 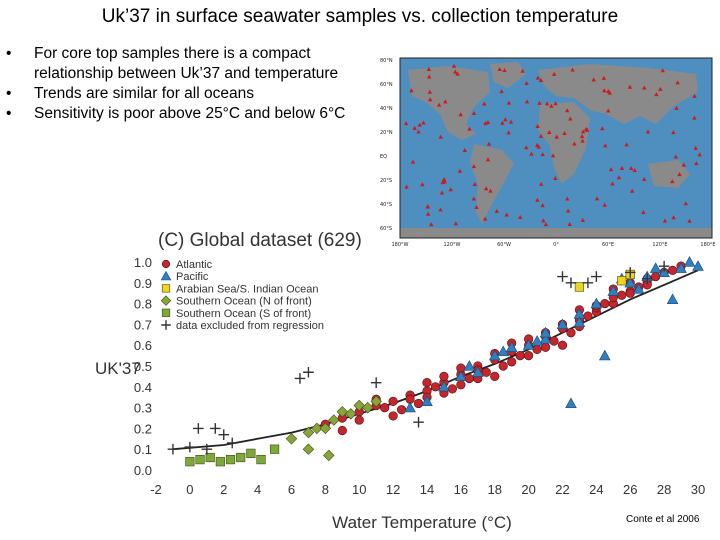 What do you see at coordinates (143, 324) in the screenshot?
I see `y-tick-label: 0.7` at bounding box center [143, 324].